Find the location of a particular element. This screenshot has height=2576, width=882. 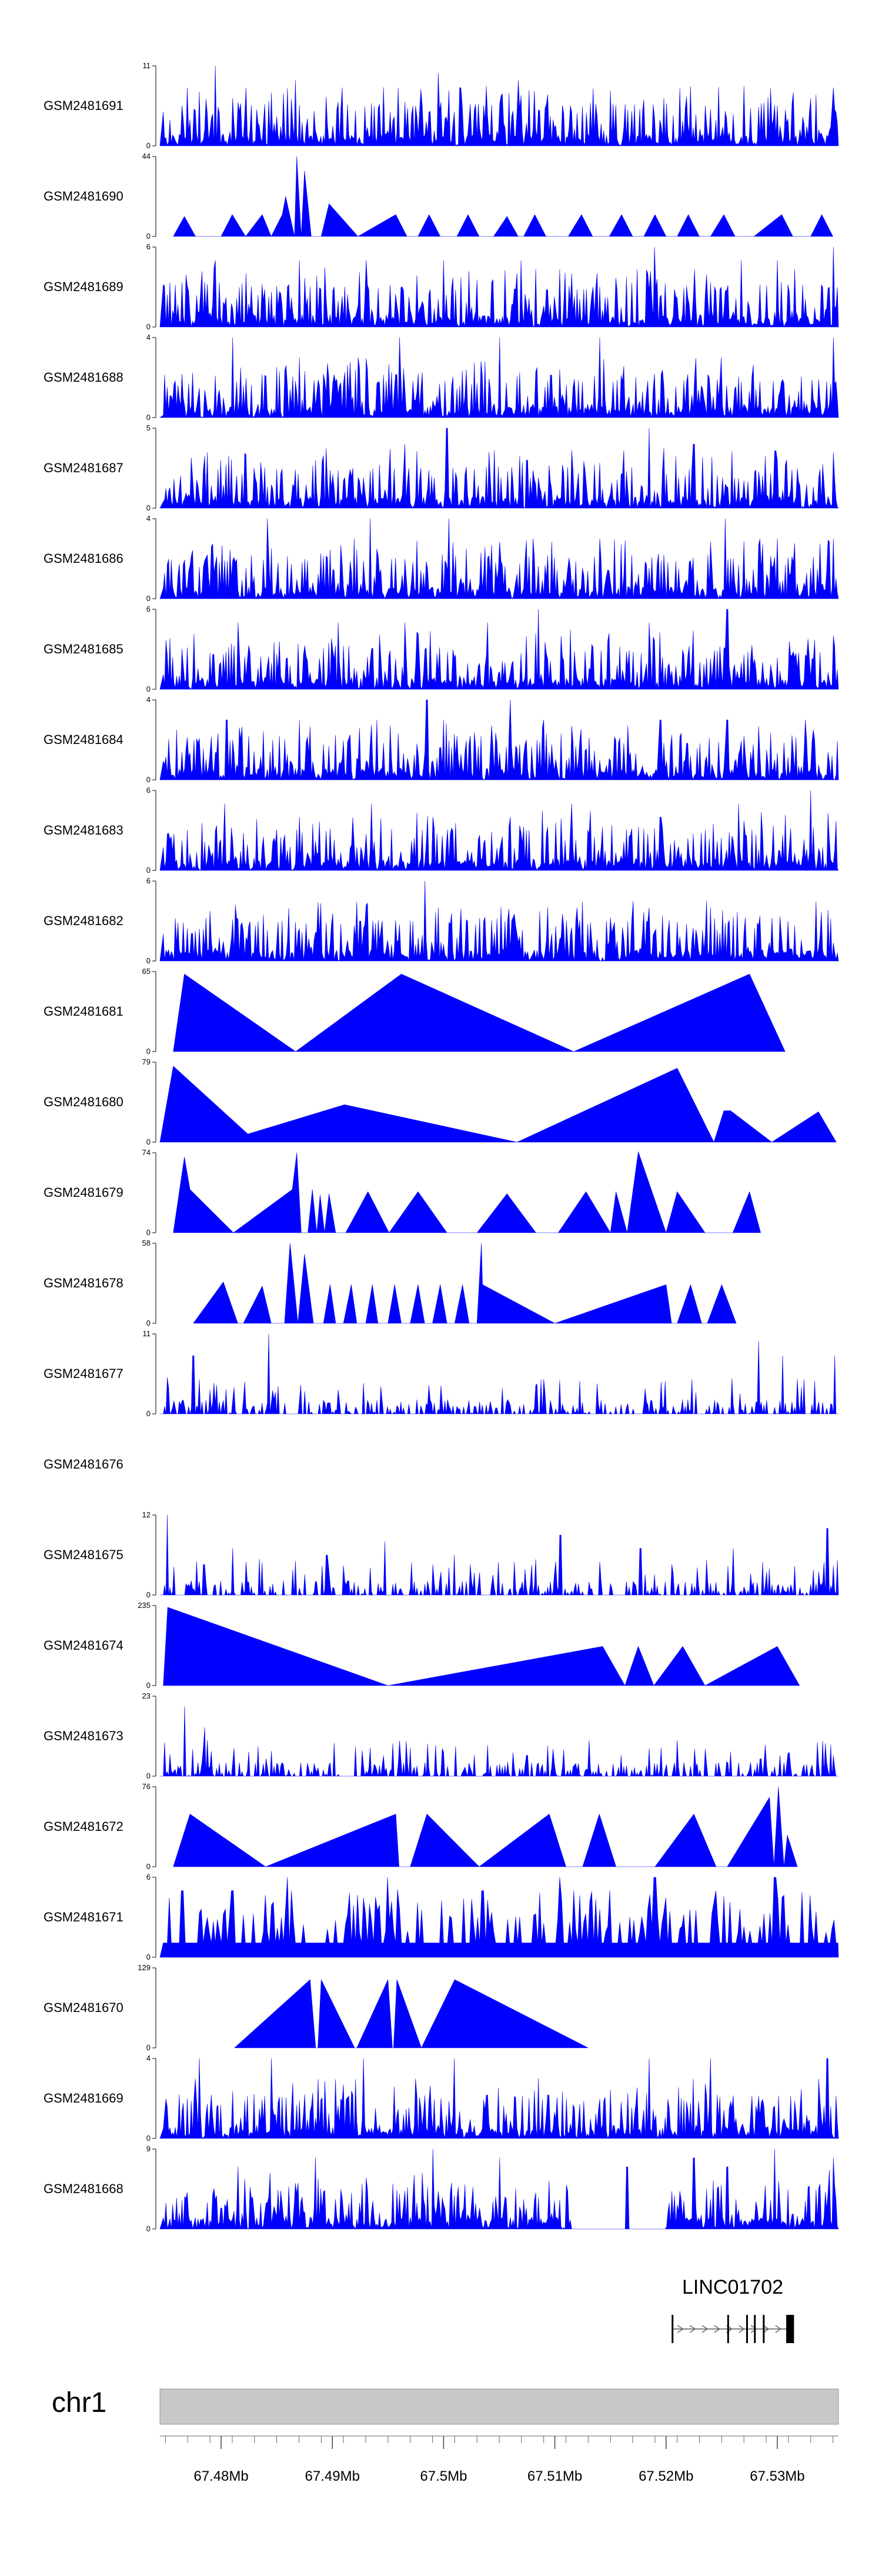

track-label: GSM2481683 is located at coordinates (83, 830).